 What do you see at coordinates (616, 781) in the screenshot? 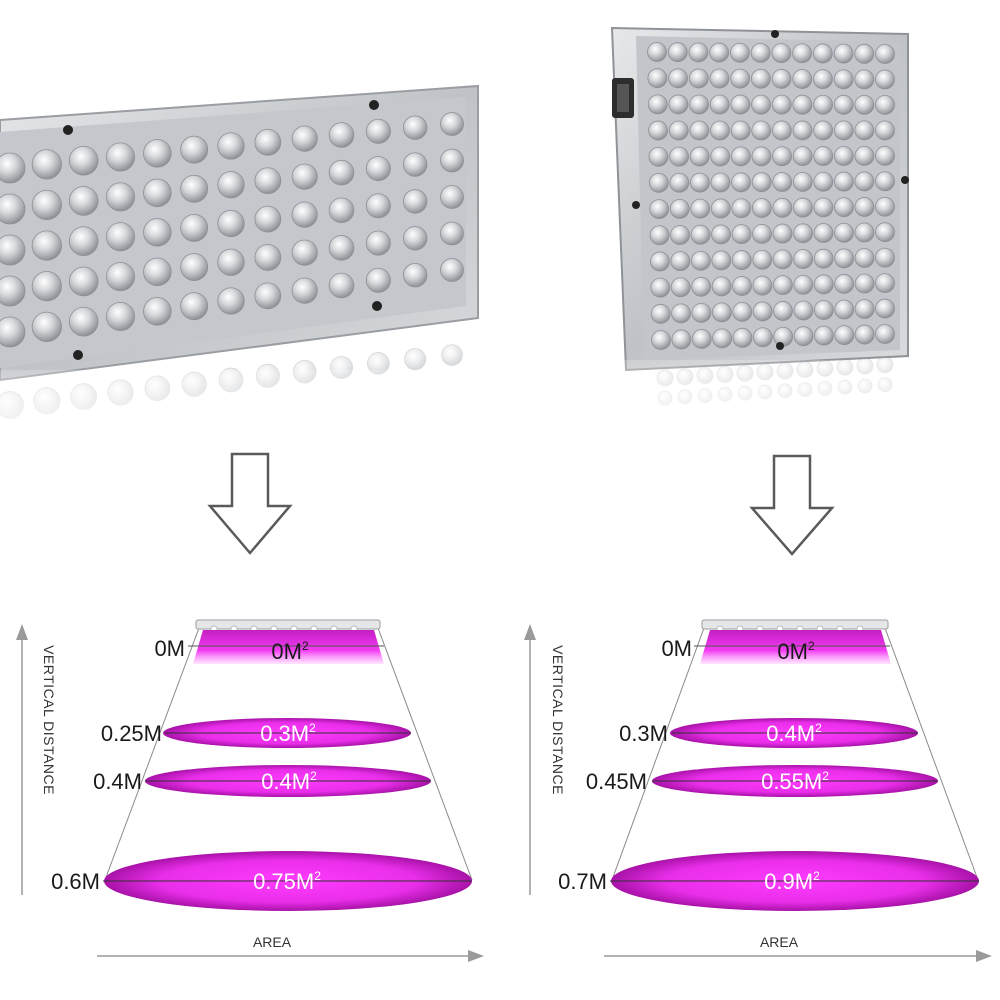
I see `distance-label: 0.45M` at bounding box center [616, 781].